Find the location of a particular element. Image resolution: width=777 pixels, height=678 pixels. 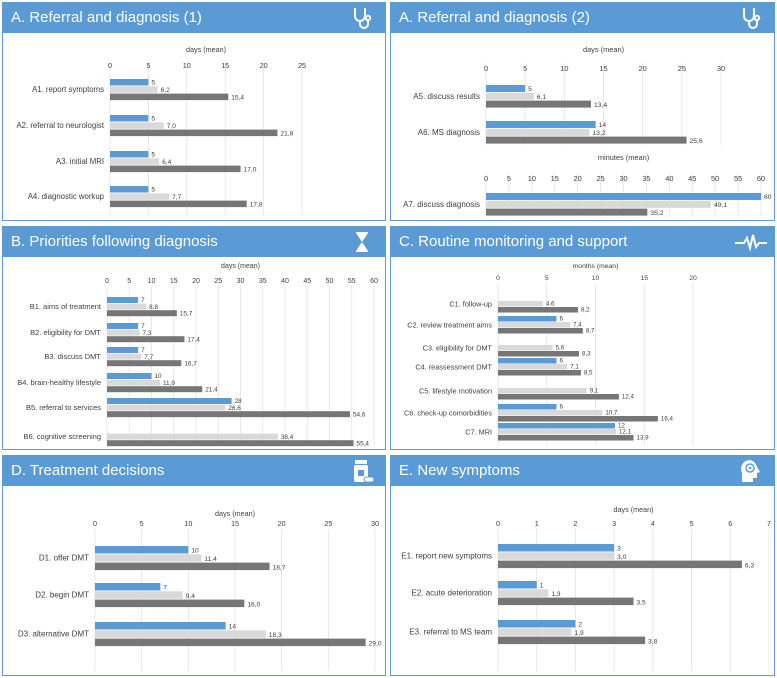

chart-a1-tick-label: 5 is located at coordinates (148, 65).